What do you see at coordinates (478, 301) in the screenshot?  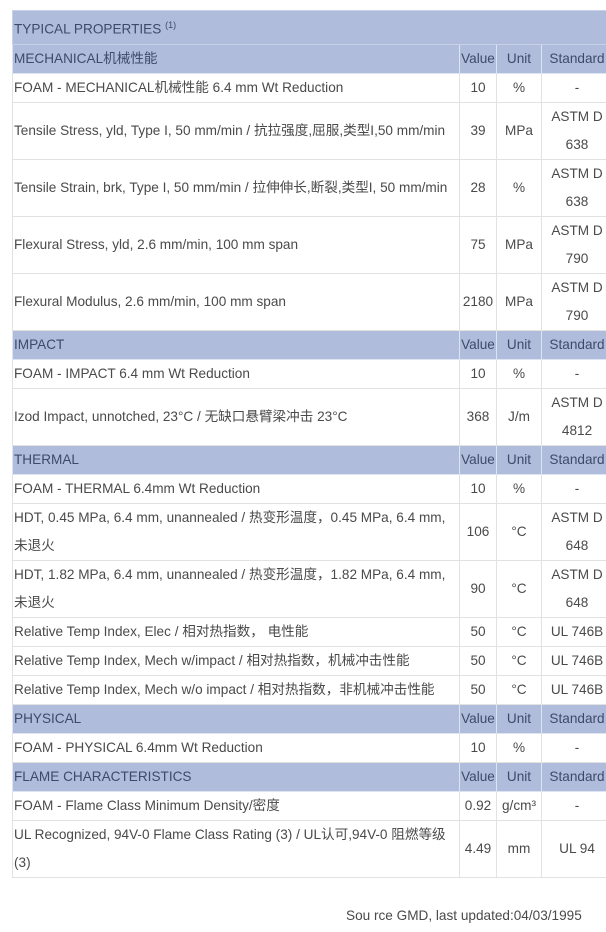 I see `property-value: 2180` at bounding box center [478, 301].